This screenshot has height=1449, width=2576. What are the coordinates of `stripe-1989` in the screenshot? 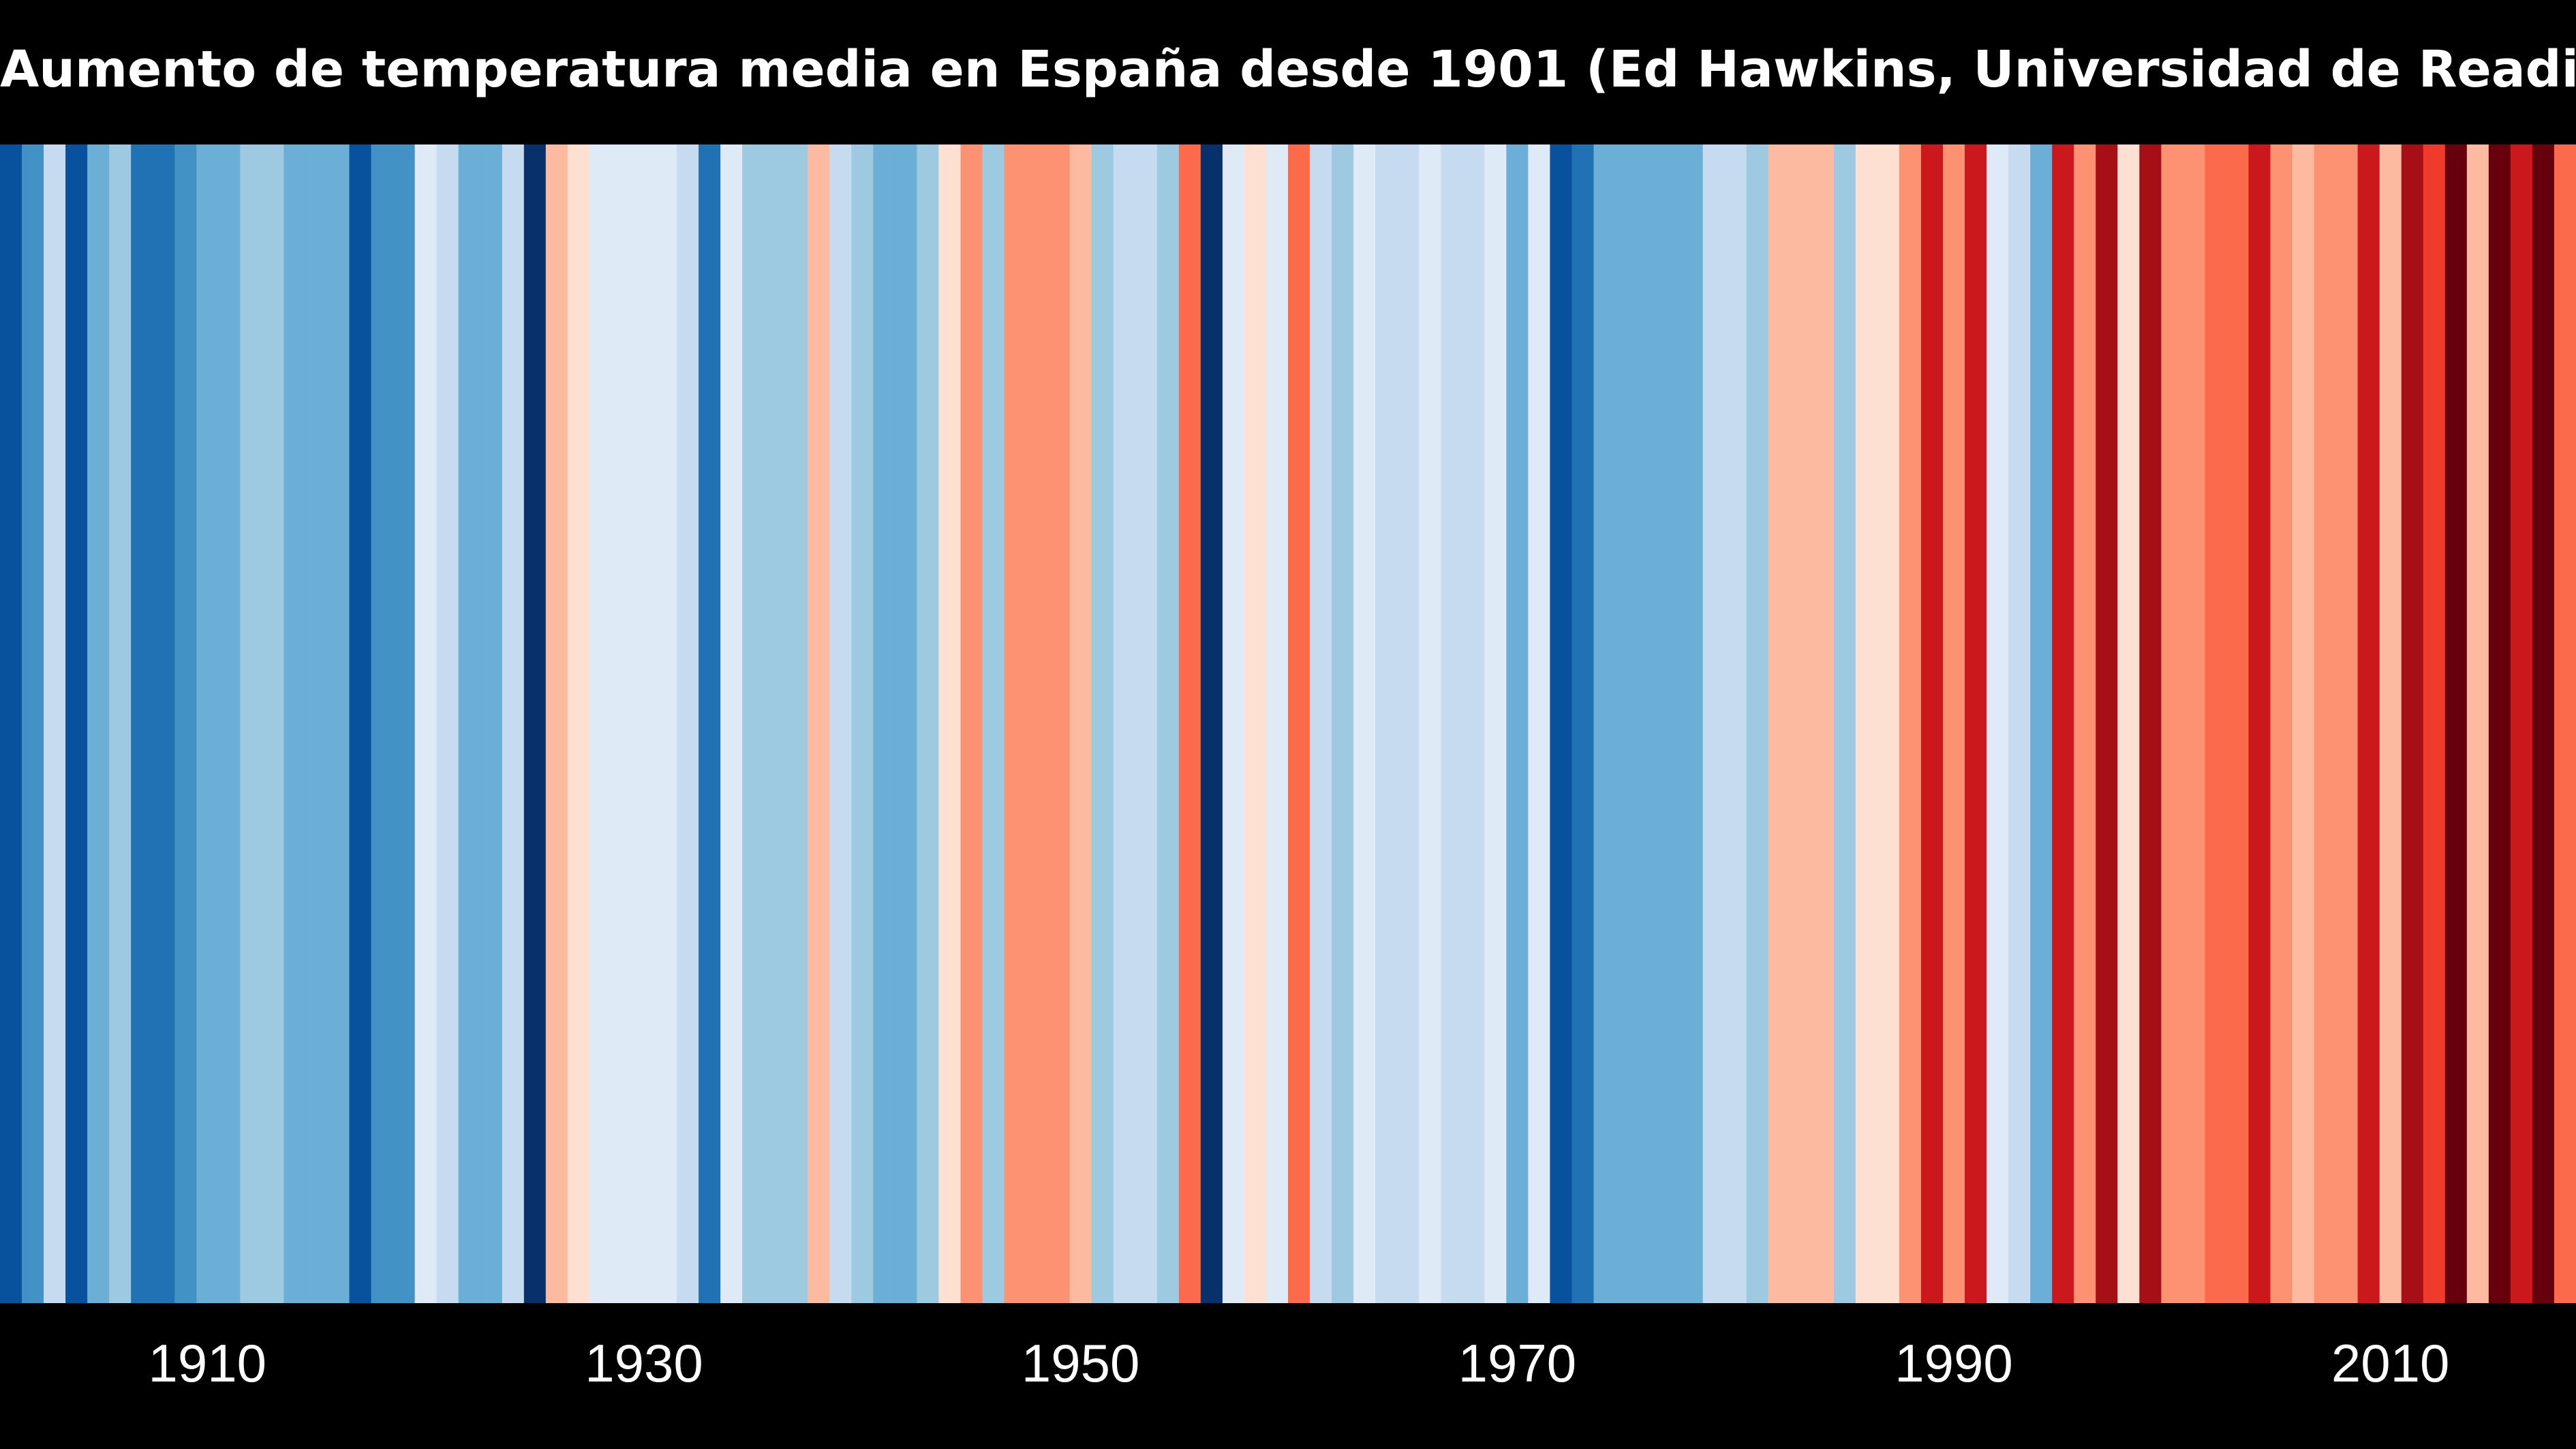 It's located at (1932, 723).